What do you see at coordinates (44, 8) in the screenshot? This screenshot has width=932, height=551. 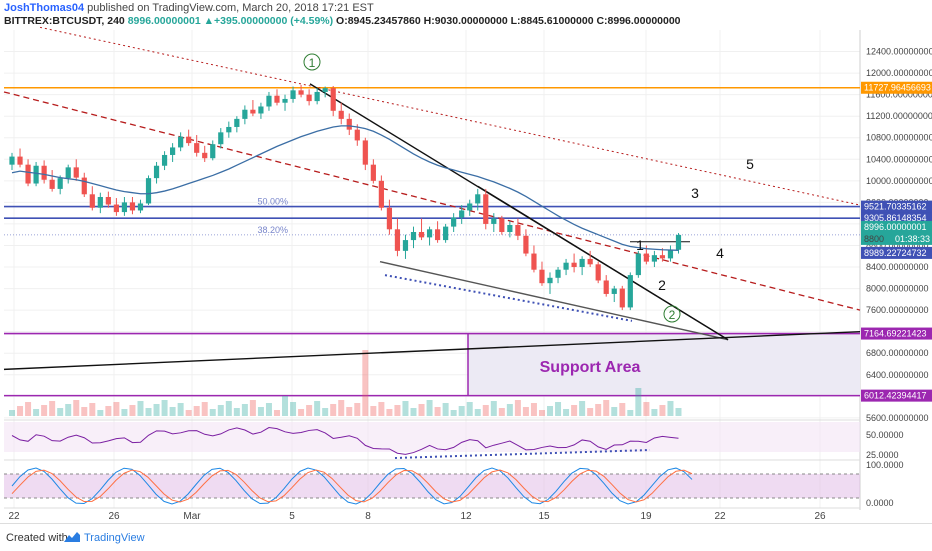 I see `author-link: JoshThomas04` at bounding box center [44, 8].